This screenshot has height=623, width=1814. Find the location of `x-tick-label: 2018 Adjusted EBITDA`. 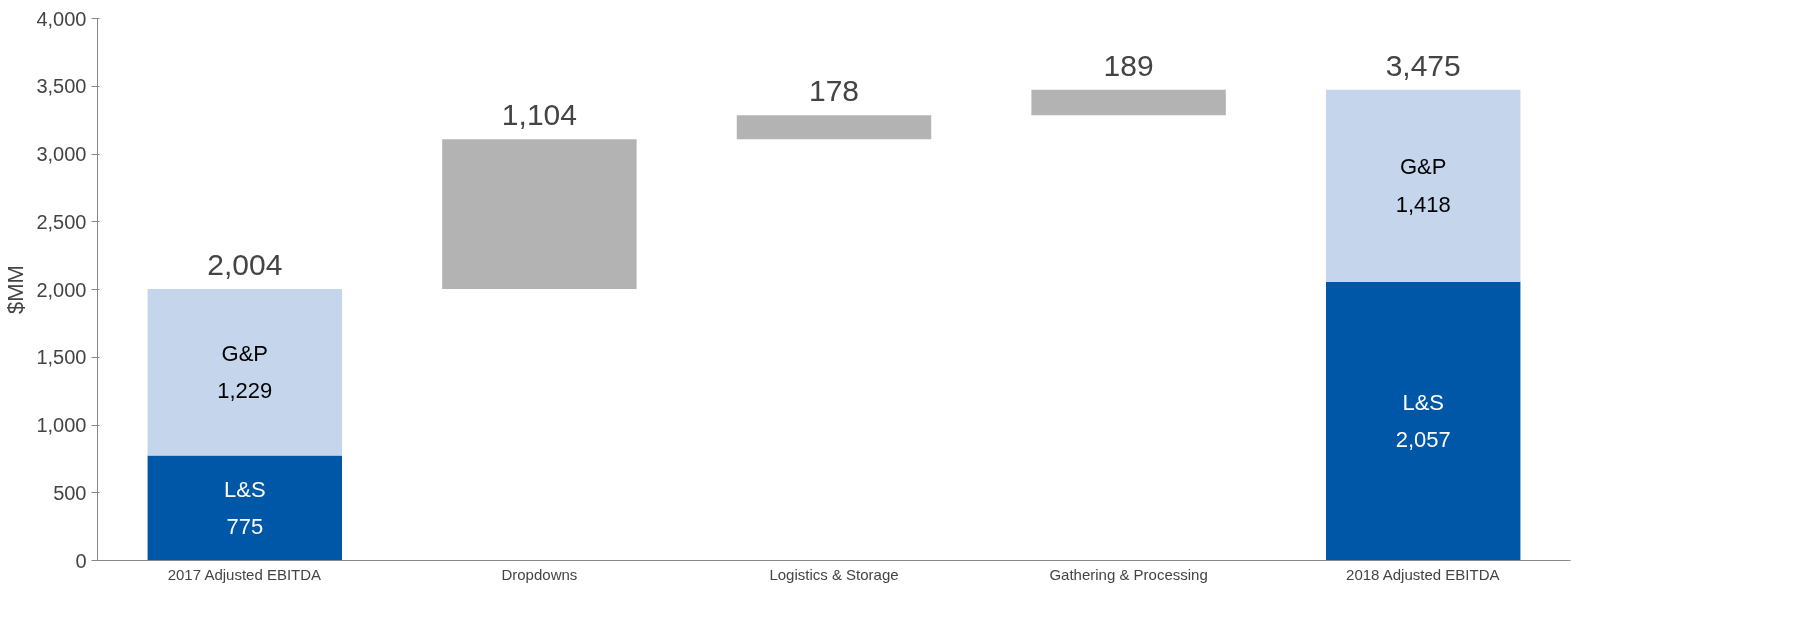

x-tick-label: 2018 Adjusted EBITDA is located at coordinates (1423, 574).